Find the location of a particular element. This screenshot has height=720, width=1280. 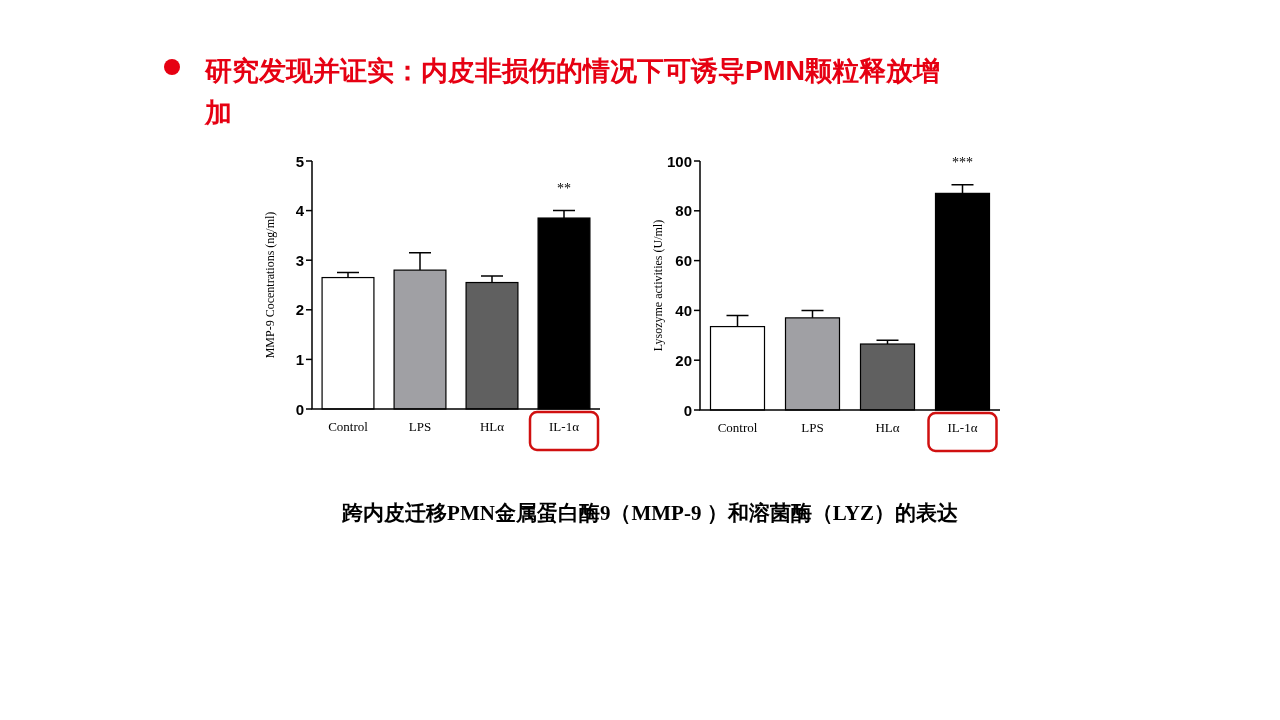

y-axis-title: Lysozyme activities (U/ml) is located at coordinates (658, 285).